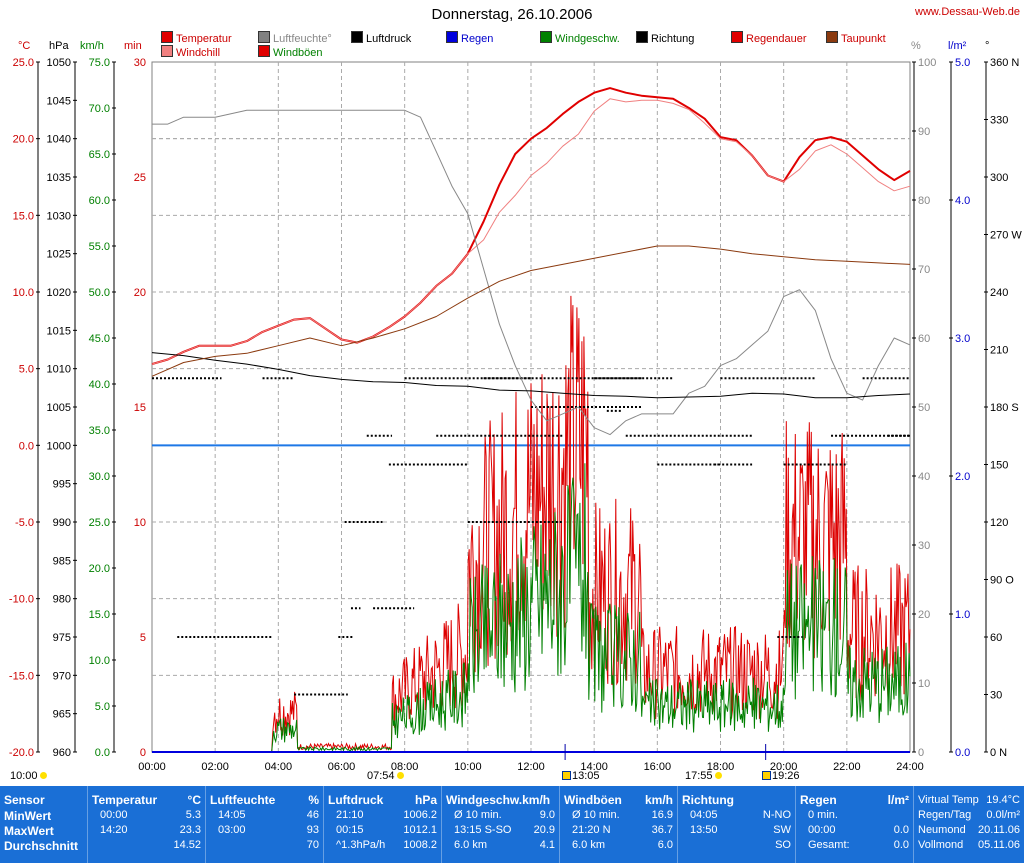 The height and width of the screenshot is (863, 1024). What do you see at coordinates (400, 775) in the screenshot?
I see `sunrise-icon` at bounding box center [400, 775].